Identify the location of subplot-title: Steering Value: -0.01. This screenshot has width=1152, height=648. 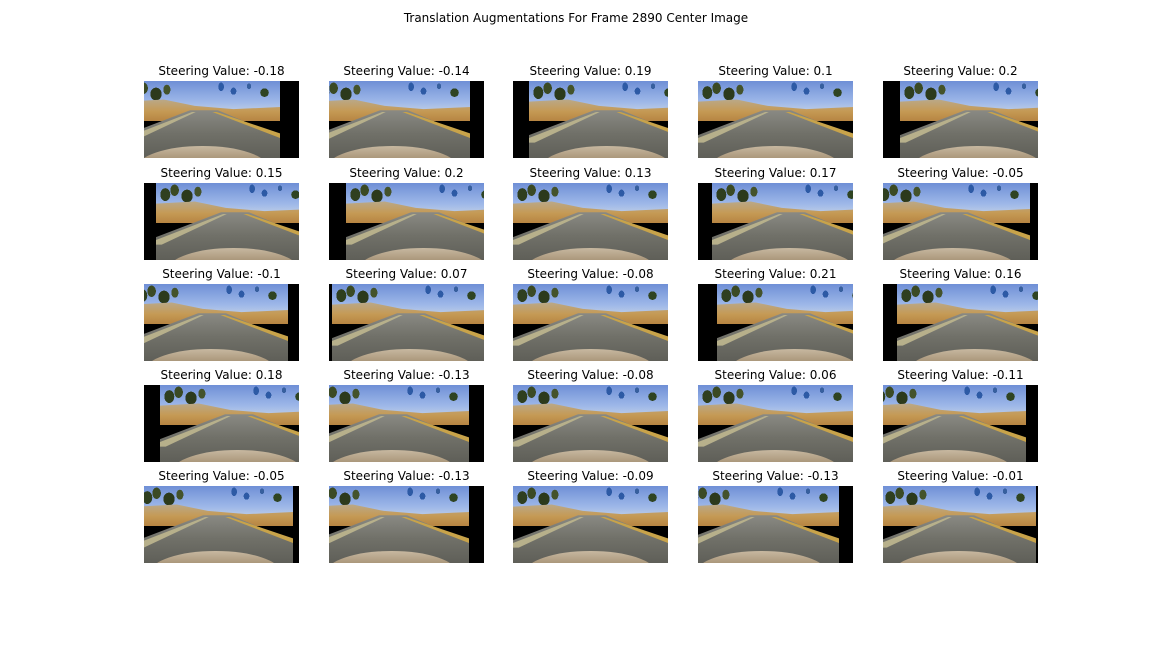
(960, 476).